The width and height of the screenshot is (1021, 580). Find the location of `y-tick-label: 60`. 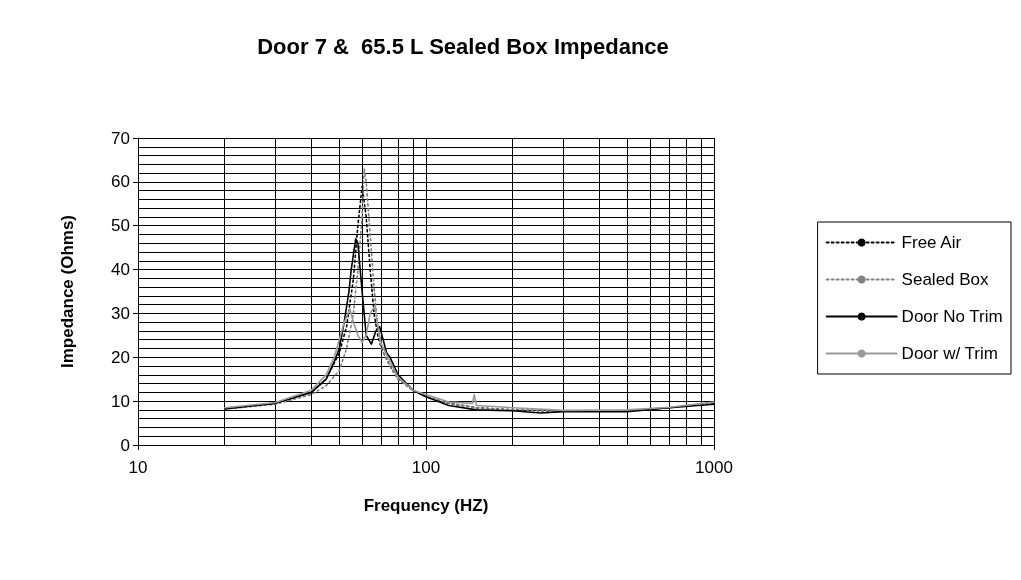

y-tick-label: 60 is located at coordinates (120, 182).